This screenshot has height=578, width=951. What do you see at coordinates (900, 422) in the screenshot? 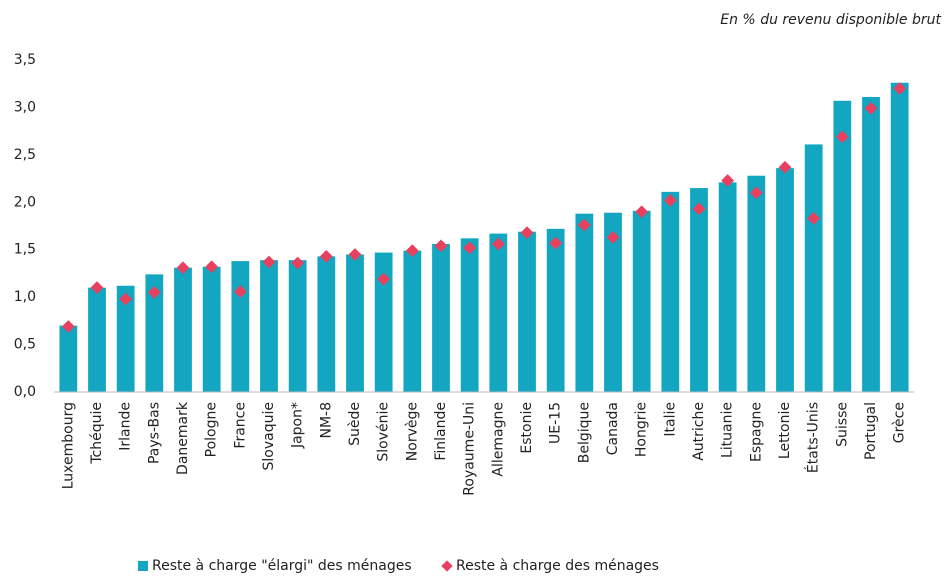
I see `x-tick-label: Grèce` at bounding box center [900, 422].